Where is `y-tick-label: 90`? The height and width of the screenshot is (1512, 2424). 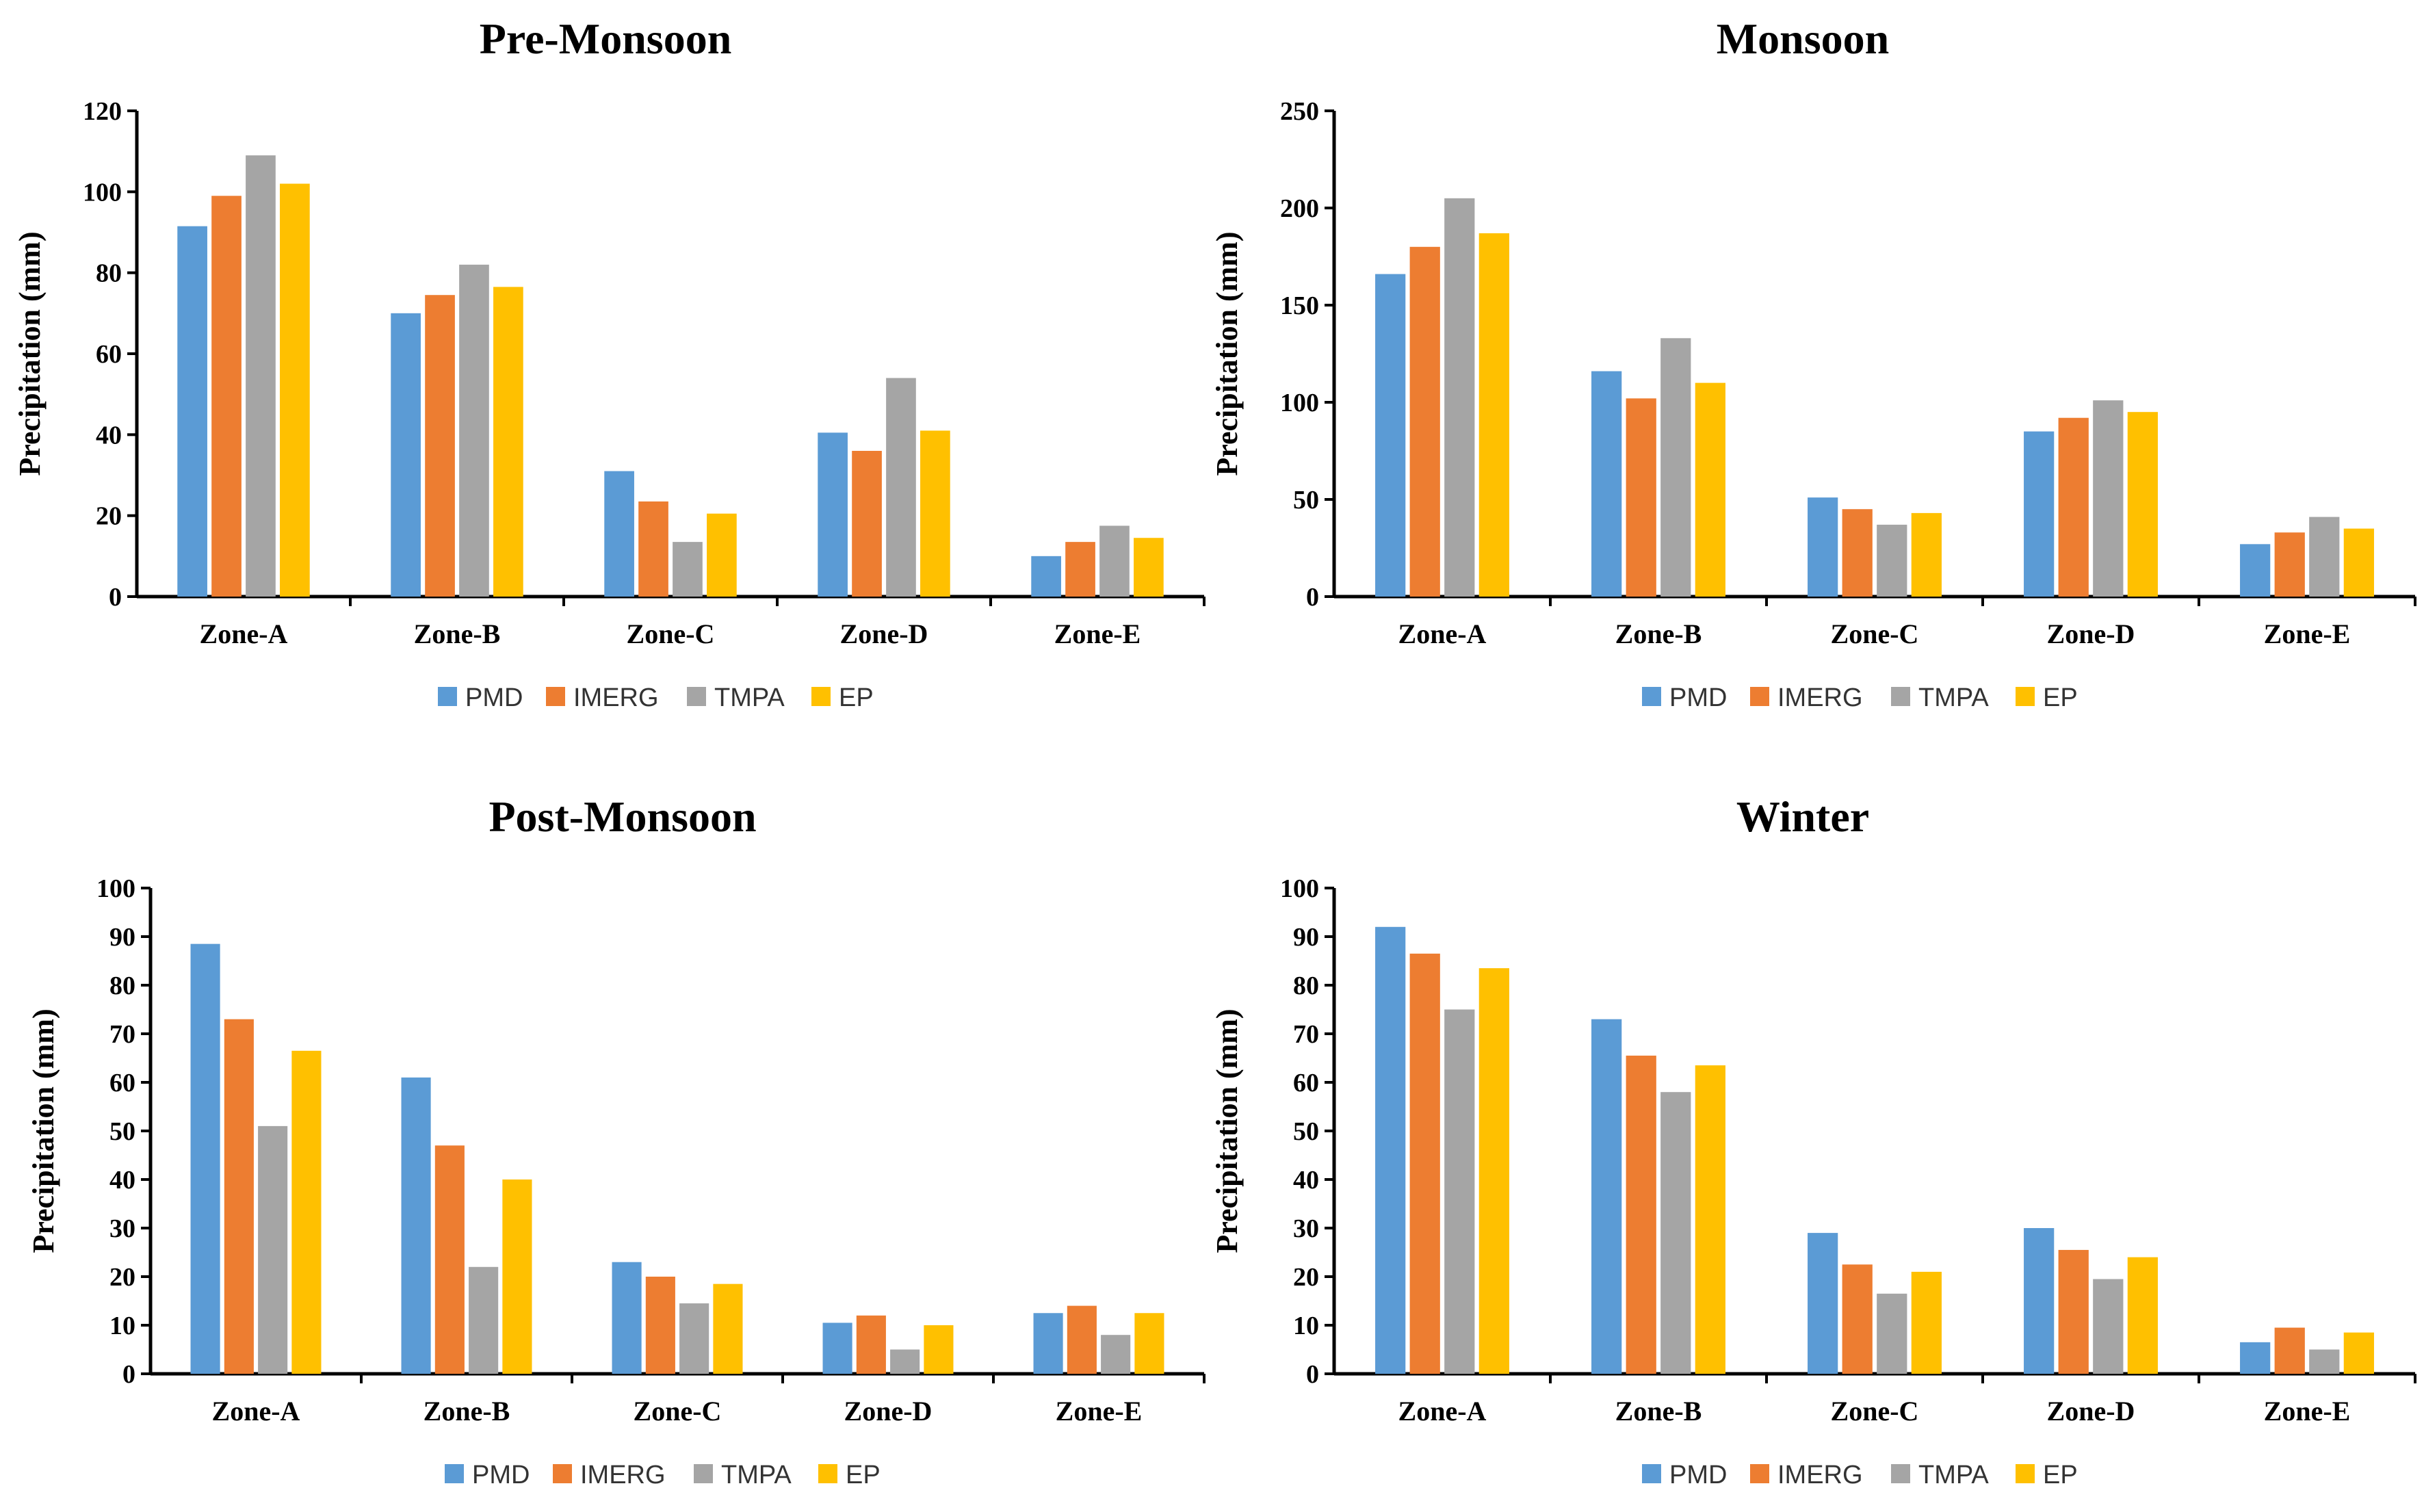 y-tick-label: 90 is located at coordinates (1306, 937).